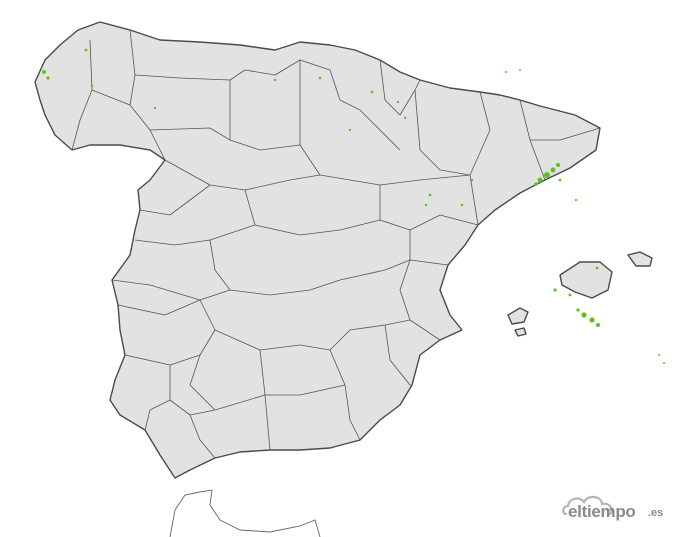 This screenshot has width=680, height=537. Describe the element at coordinates (586, 280) in the screenshot. I see `mallorca-island` at that location.